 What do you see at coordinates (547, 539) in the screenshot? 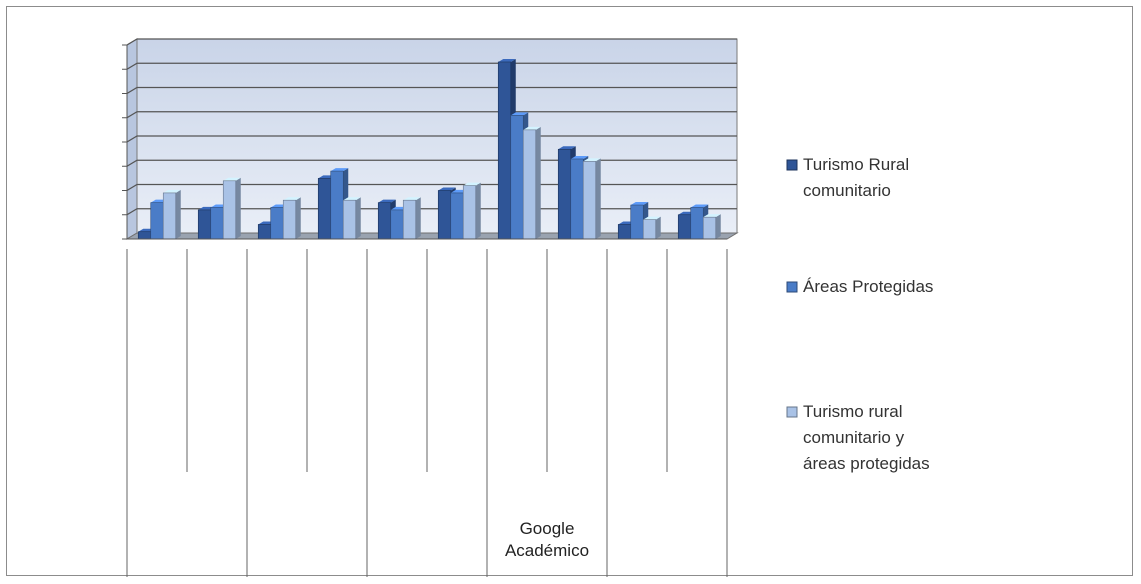
I see `group-label: Google Académico` at bounding box center [547, 539].